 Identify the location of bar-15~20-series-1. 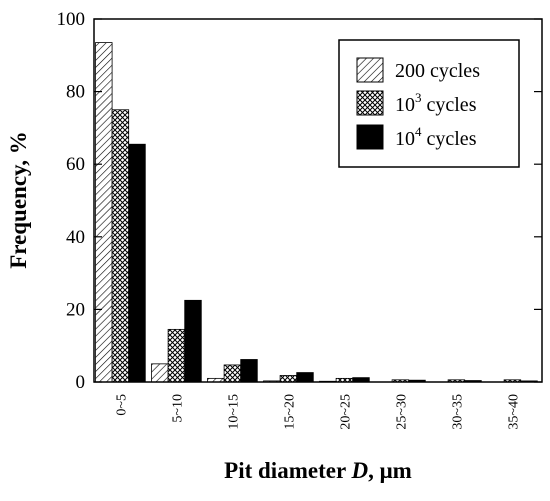
(288, 379).